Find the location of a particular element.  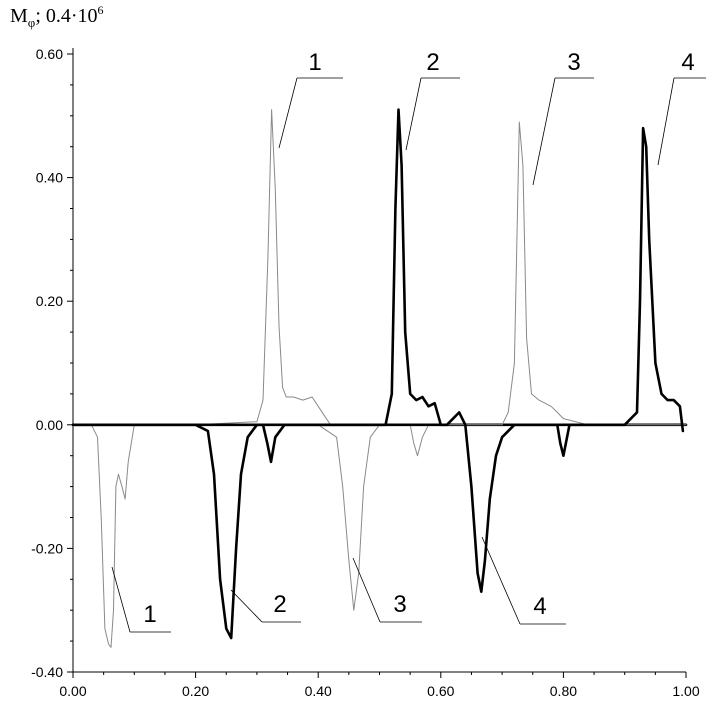

x-tick-label: 1.00 is located at coordinates (685, 691).